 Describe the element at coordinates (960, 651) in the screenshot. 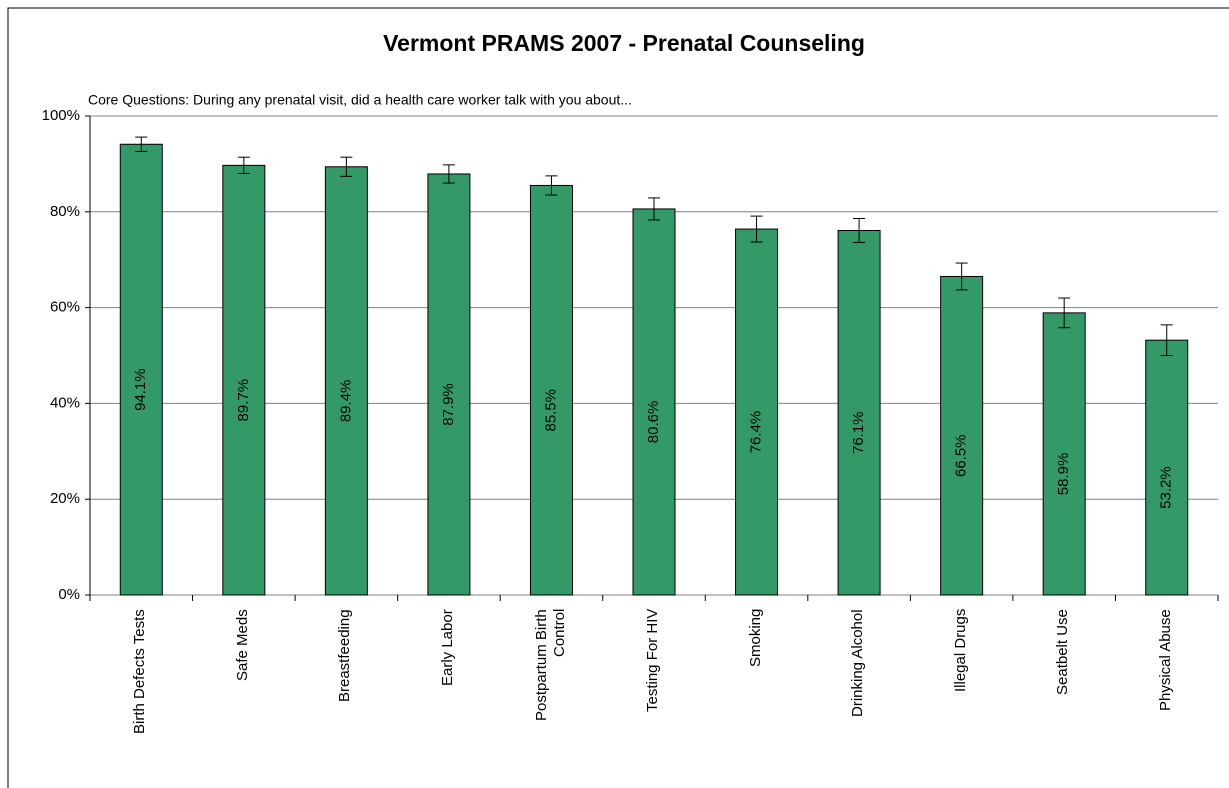

I see `x-tick-label: Illegal Drugs` at that location.